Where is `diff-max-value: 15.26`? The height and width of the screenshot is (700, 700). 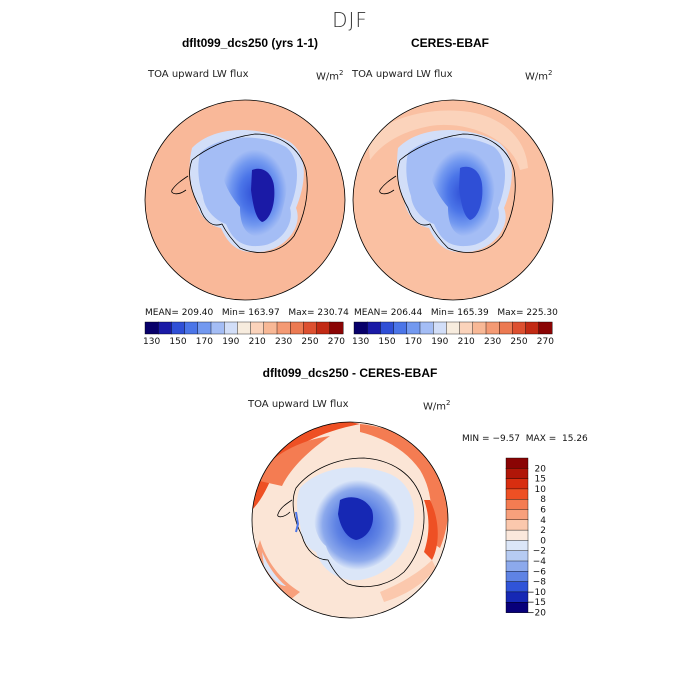
diff-max-value: 15.26 is located at coordinates (575, 439).